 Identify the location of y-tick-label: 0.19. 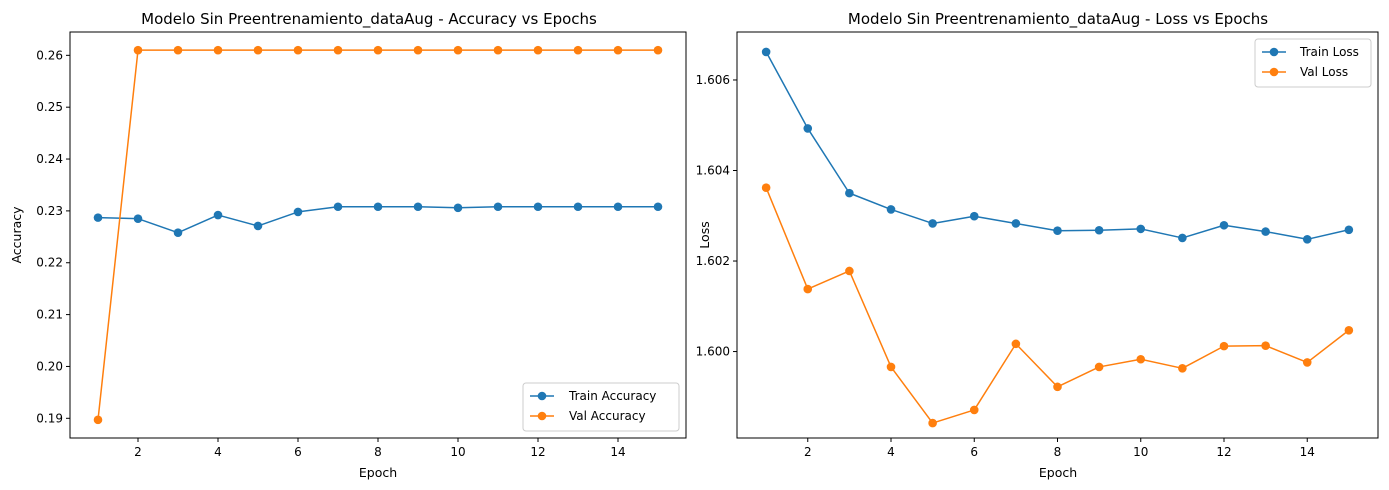
(49, 418).